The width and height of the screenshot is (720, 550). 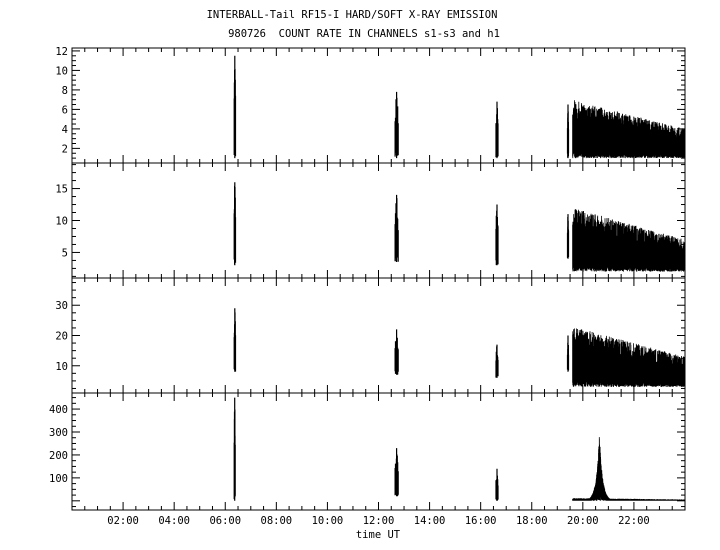 What do you see at coordinates (583, 521) in the screenshot?
I see `x-tick-label: 20:00` at bounding box center [583, 521].